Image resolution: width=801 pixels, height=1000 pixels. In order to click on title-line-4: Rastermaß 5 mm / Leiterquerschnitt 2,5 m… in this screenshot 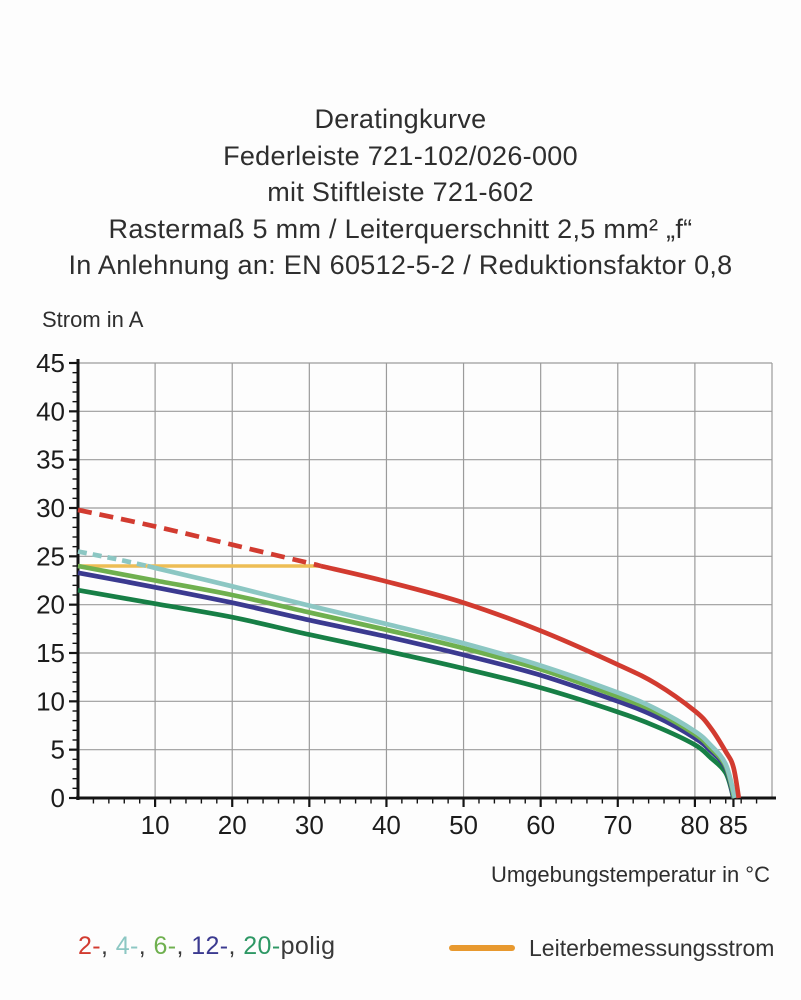, I will do `click(400, 228)`.